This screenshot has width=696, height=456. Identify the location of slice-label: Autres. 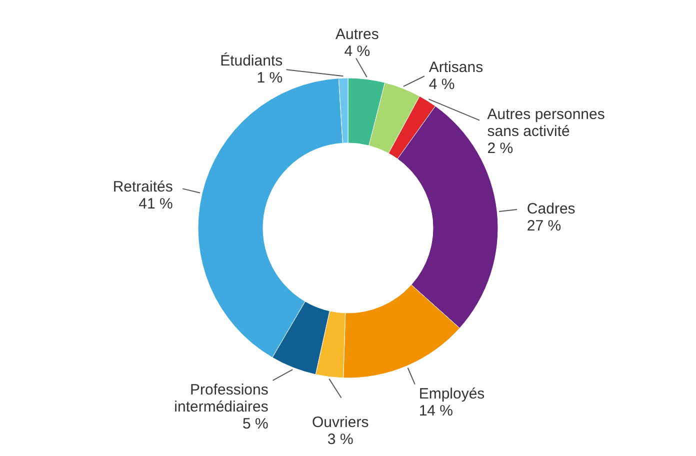
(357, 35).